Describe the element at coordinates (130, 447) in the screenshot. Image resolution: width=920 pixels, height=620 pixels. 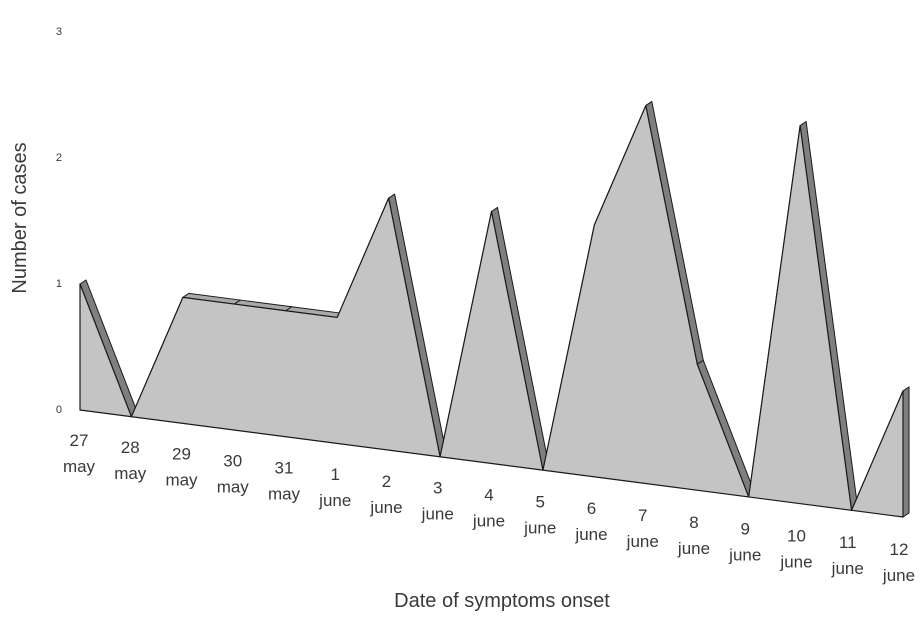
I see `x-tick-label-day: 28` at that location.